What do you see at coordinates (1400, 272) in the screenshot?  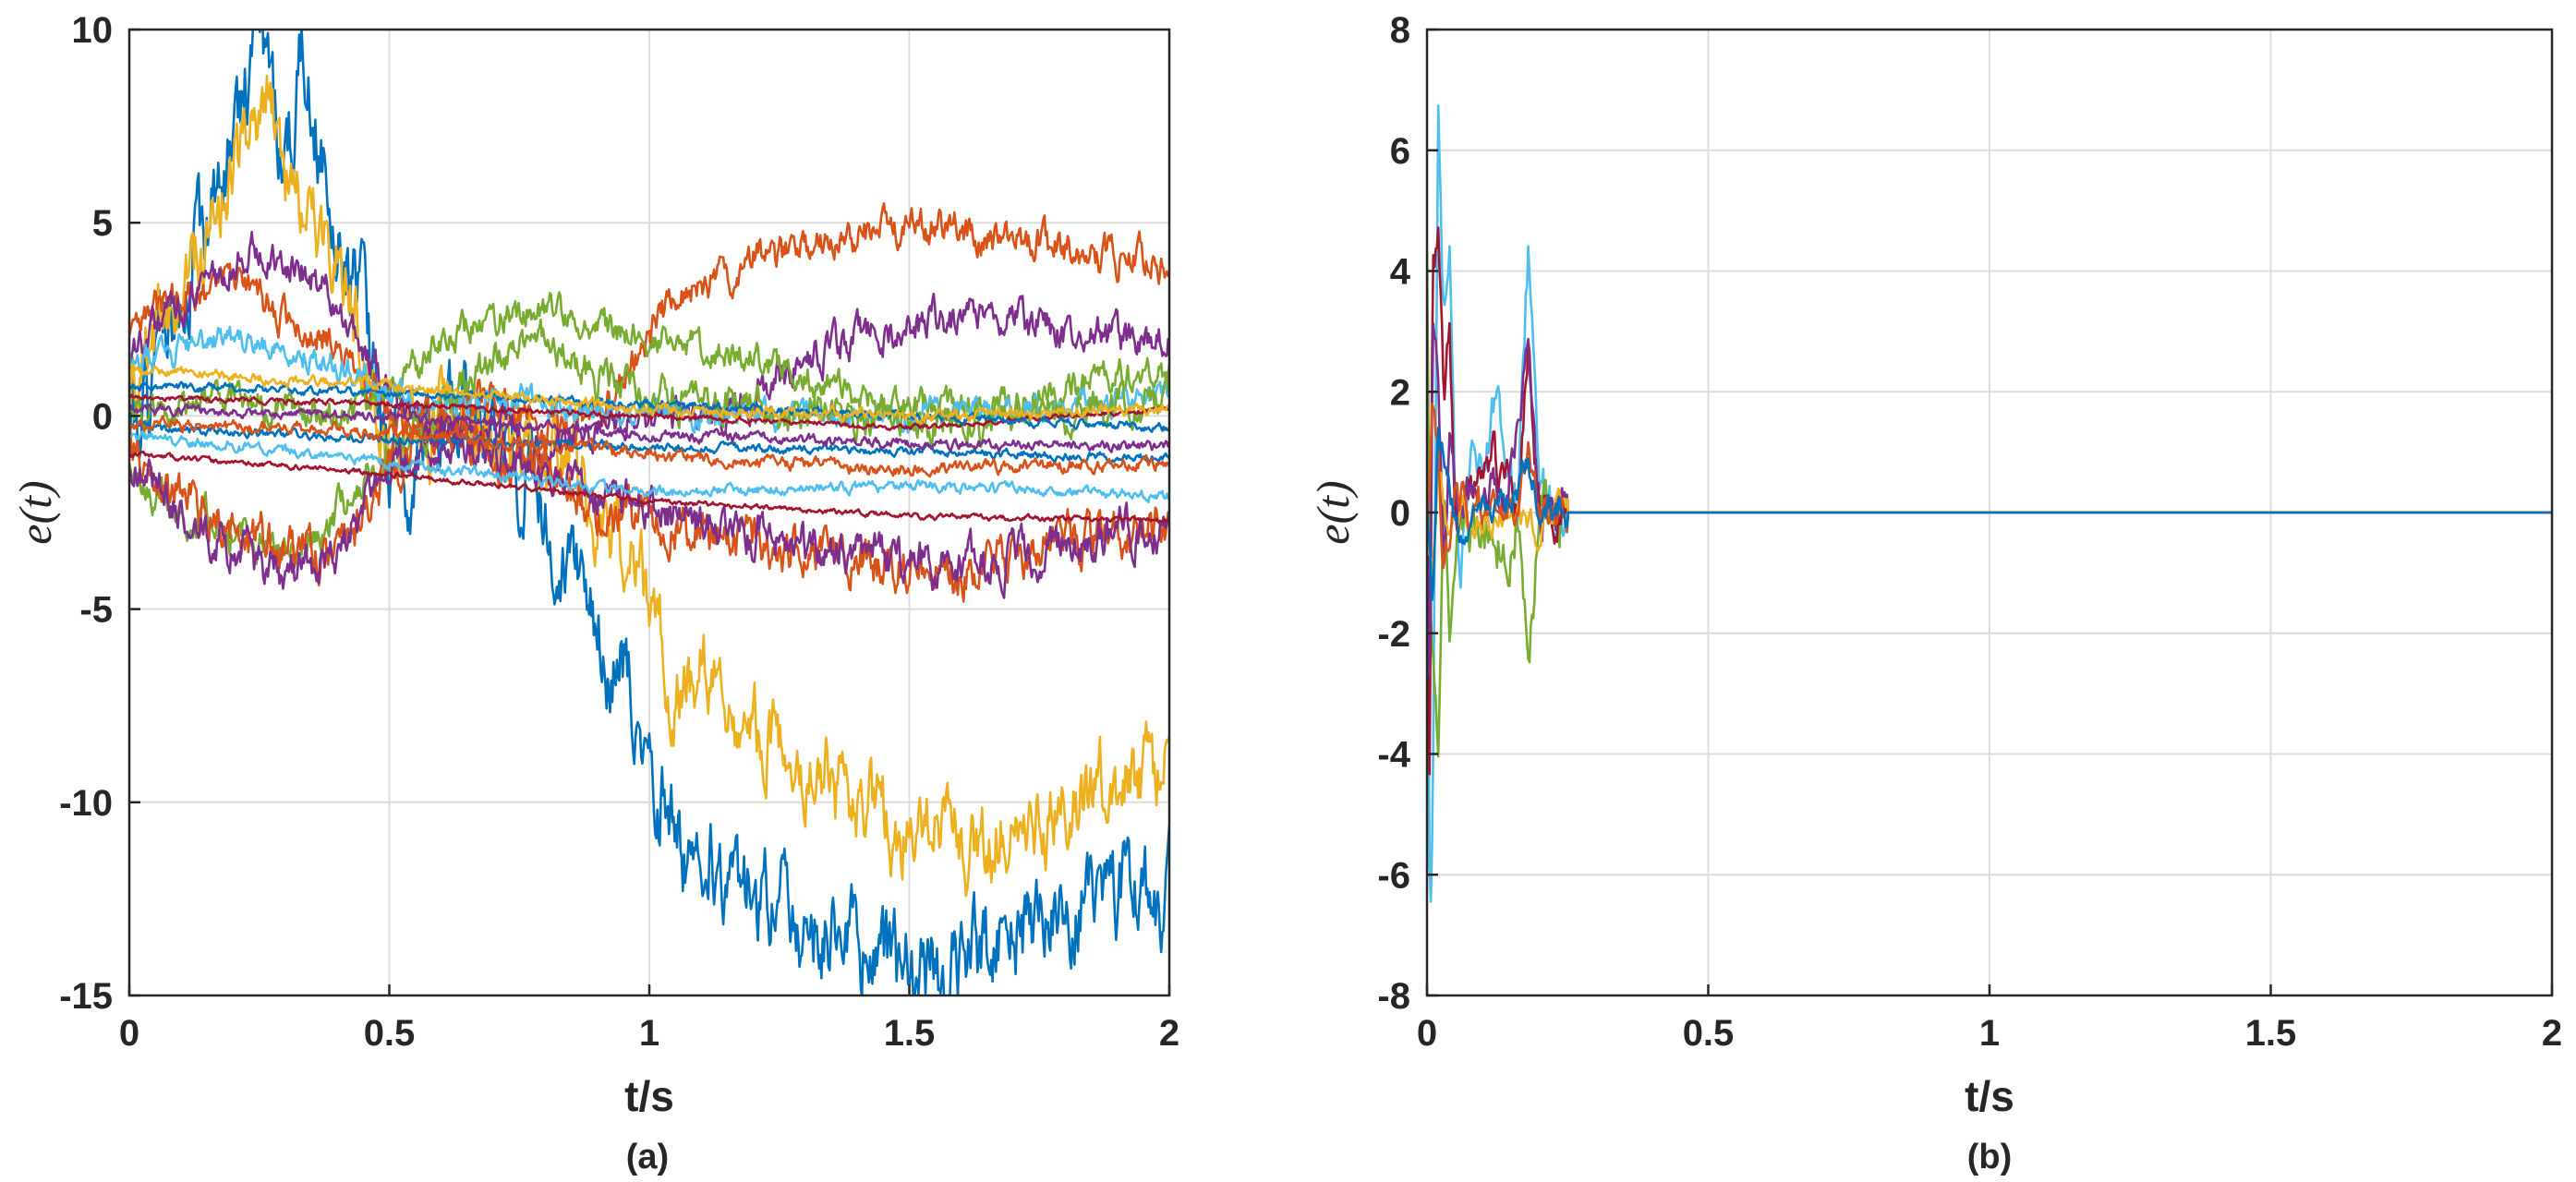 I see `y-tick-label: 4` at bounding box center [1400, 272].